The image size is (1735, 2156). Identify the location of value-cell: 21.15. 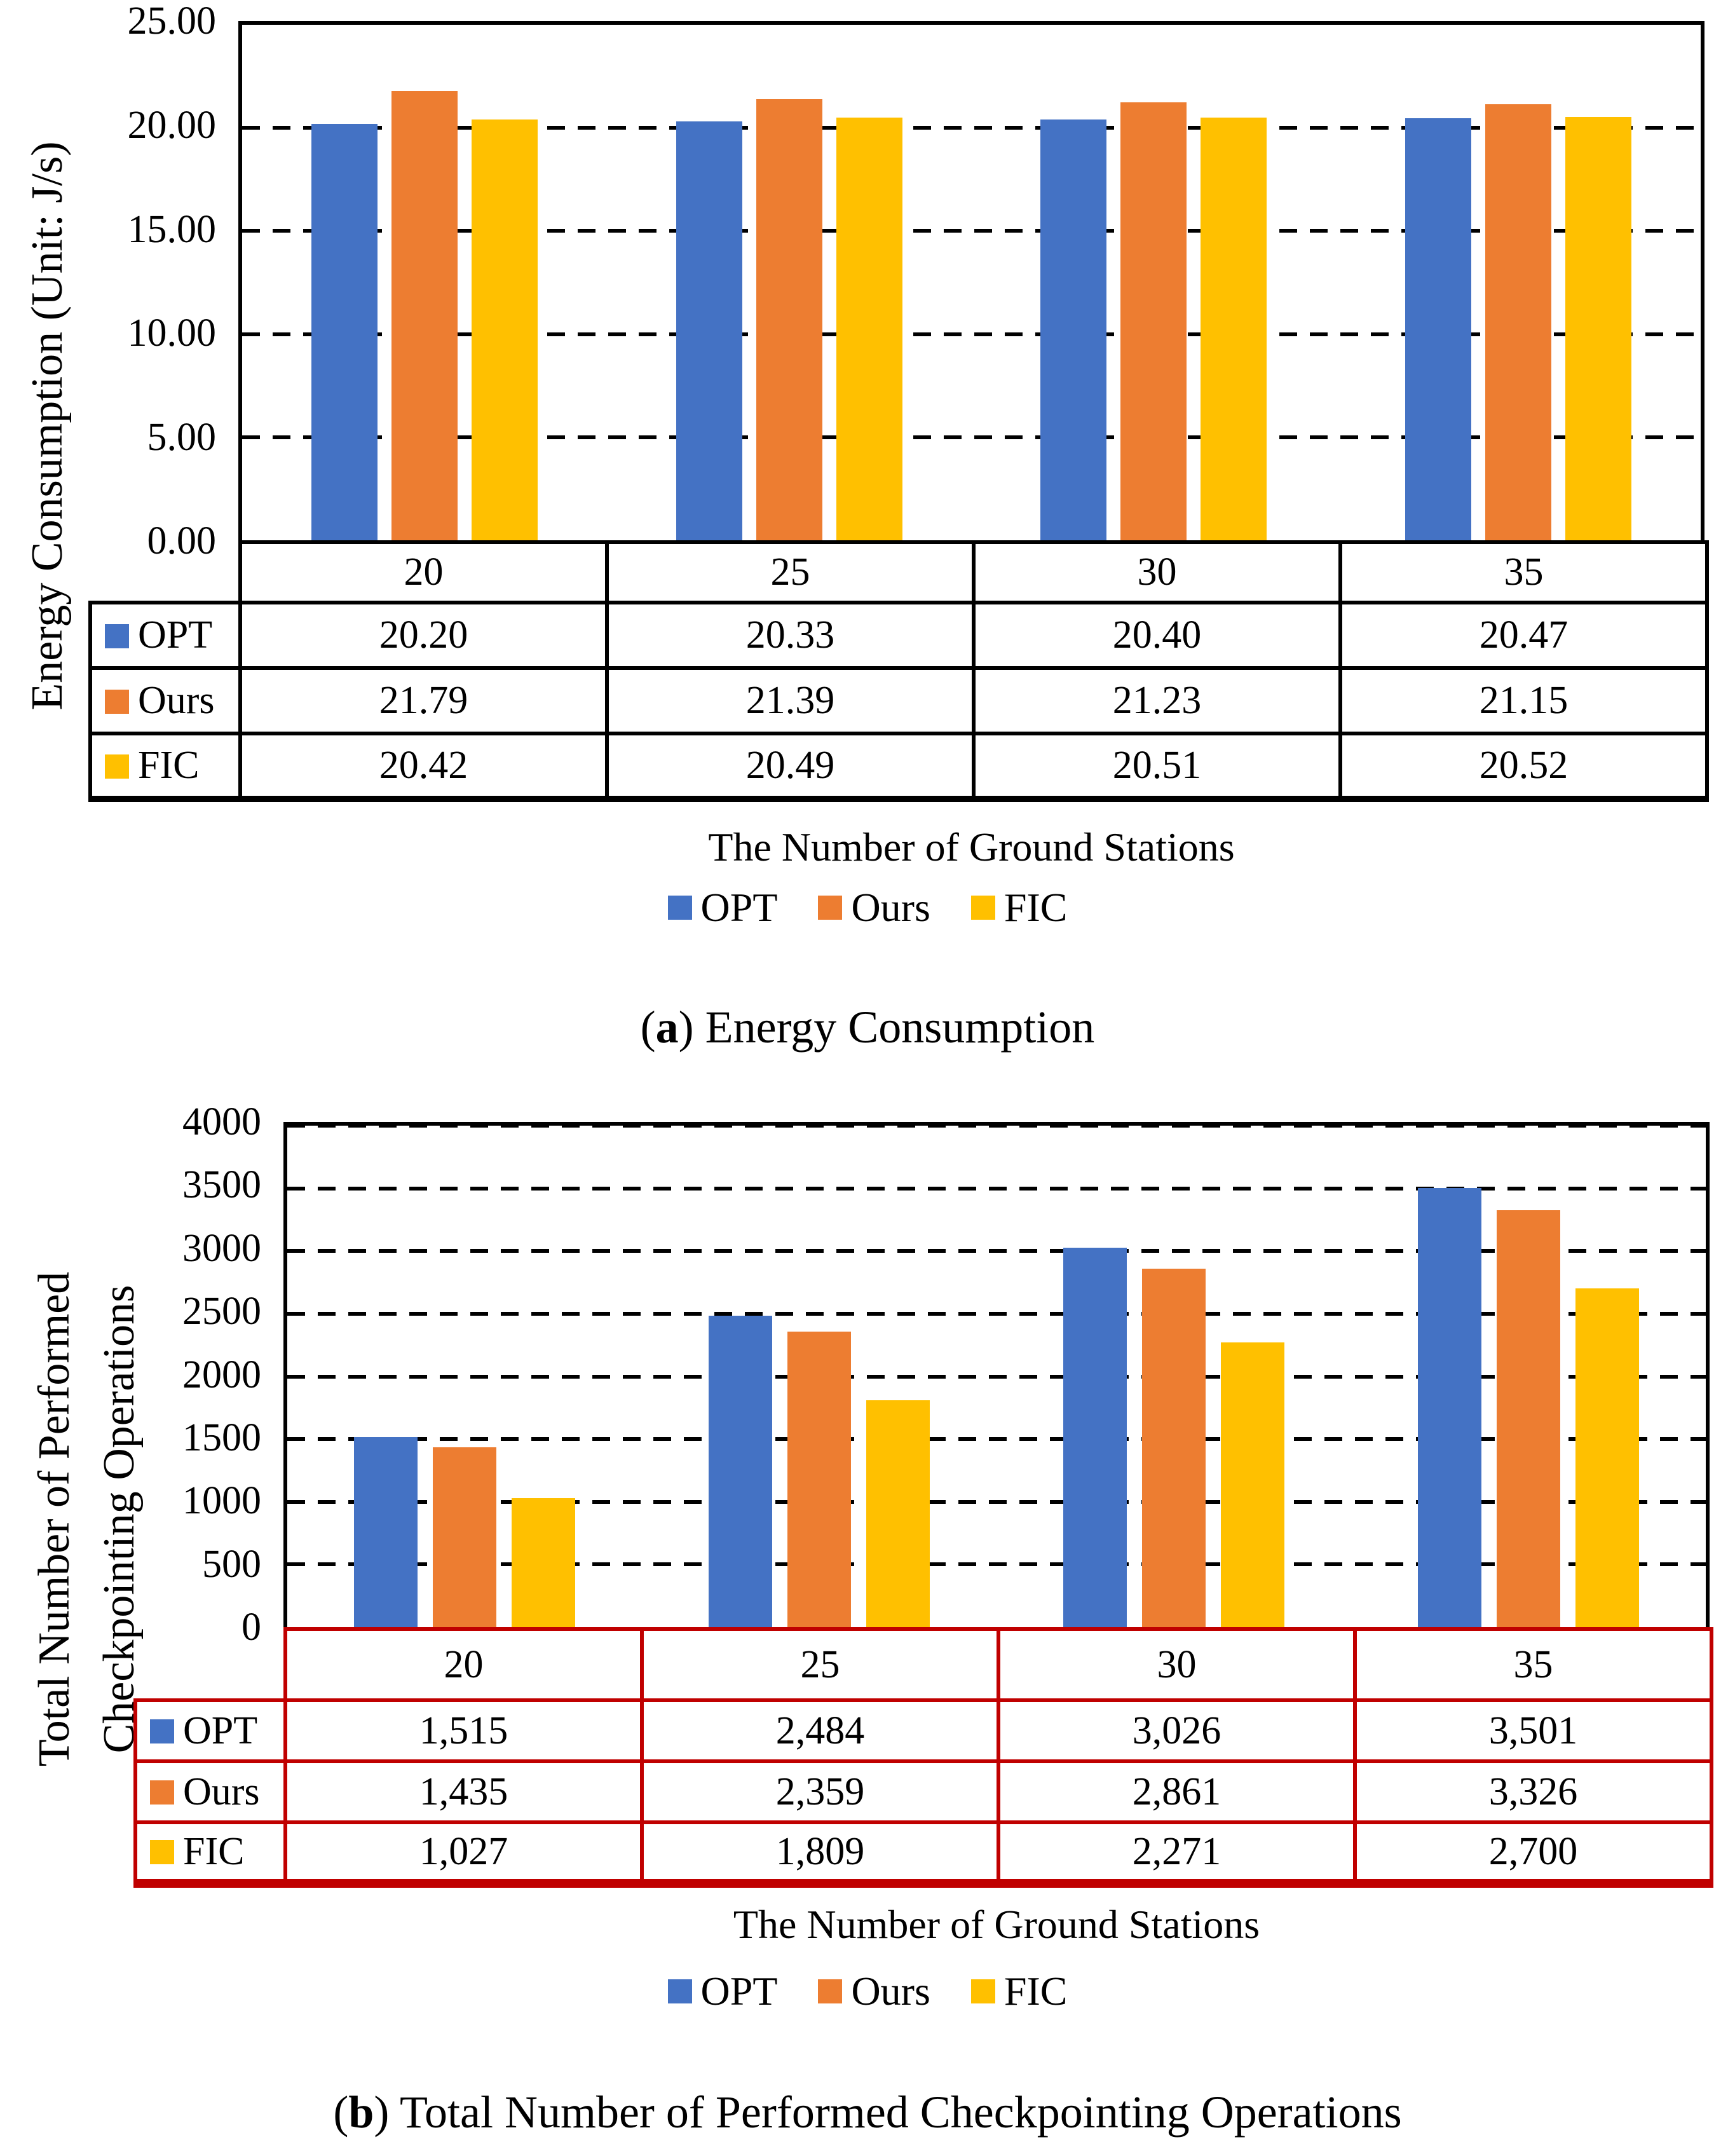
(1523, 700).